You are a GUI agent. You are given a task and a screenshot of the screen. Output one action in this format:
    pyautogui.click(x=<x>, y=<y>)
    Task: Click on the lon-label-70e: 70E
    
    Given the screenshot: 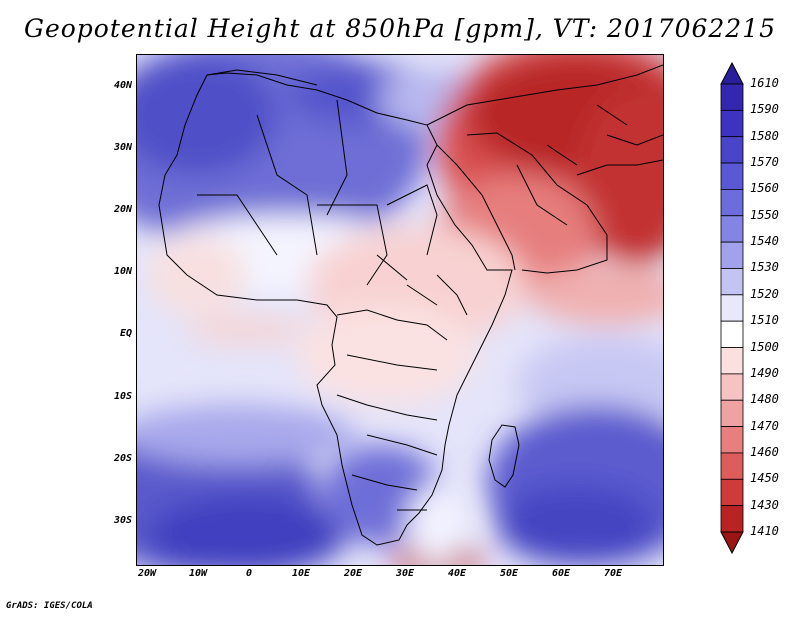 What is the action you would take?
    pyautogui.click(x=613, y=573)
    